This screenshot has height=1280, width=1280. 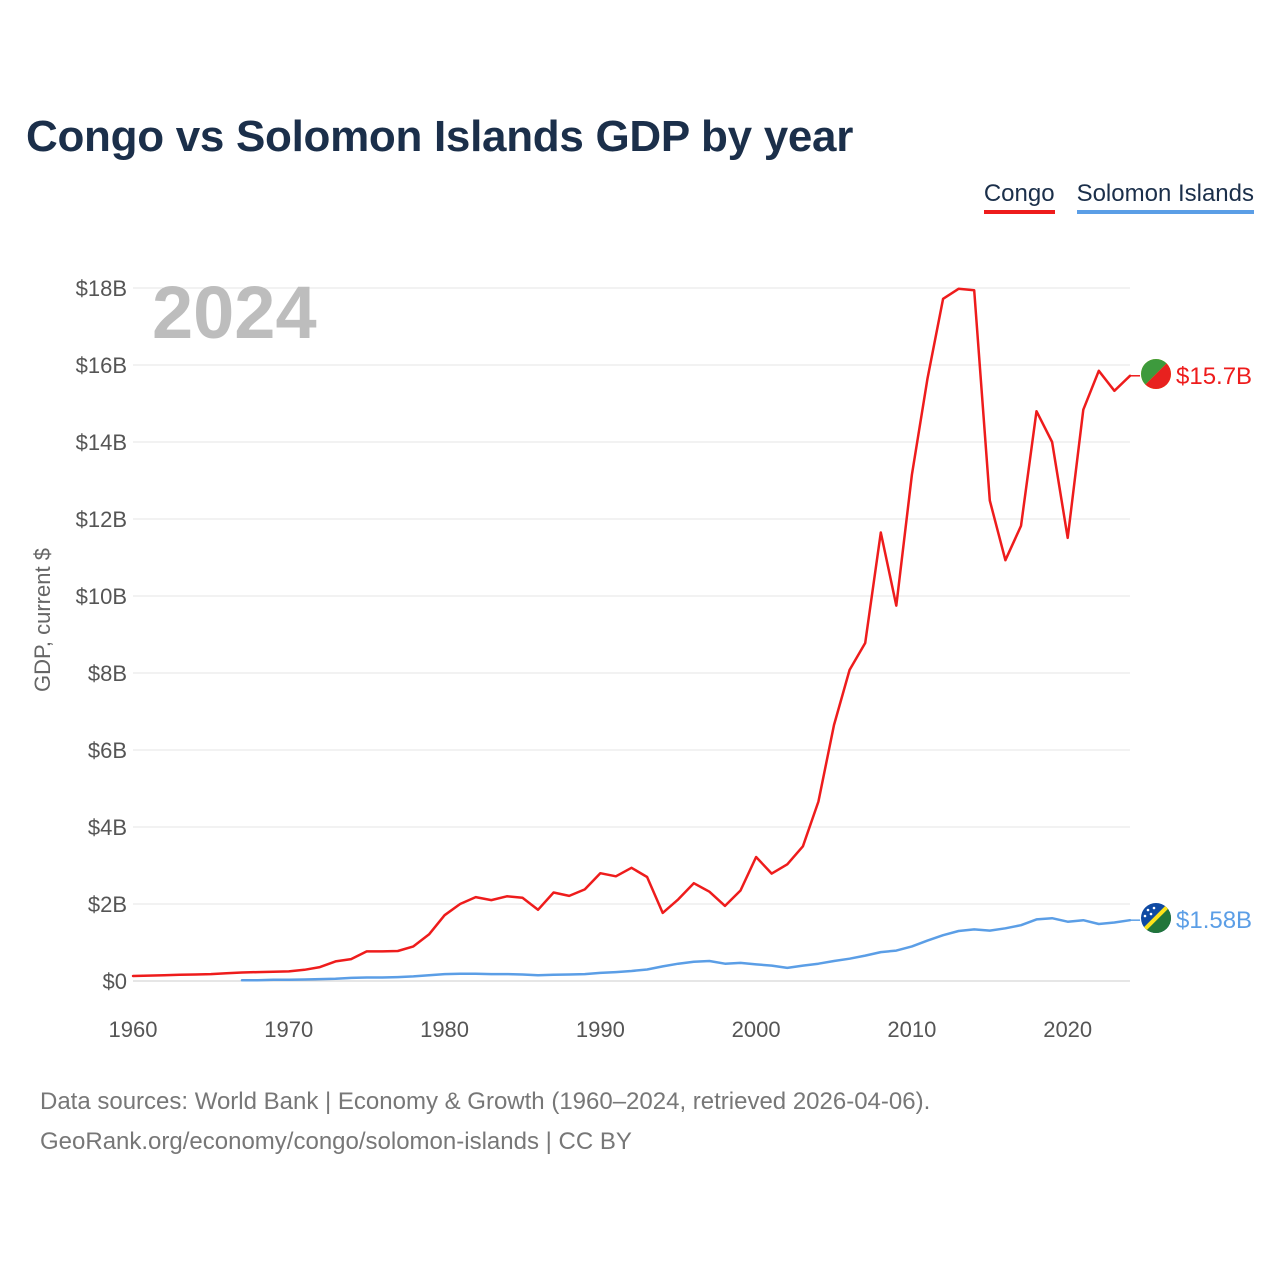 I want to click on x-tick-label: 1990, so click(x=600, y=1029).